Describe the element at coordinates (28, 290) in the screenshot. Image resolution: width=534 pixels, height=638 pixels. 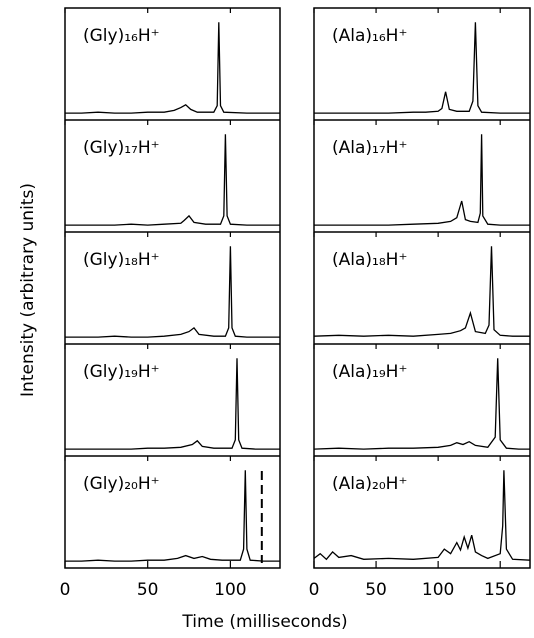
I see `y-axis-label: Intensity (arbitrary units)` at that location.